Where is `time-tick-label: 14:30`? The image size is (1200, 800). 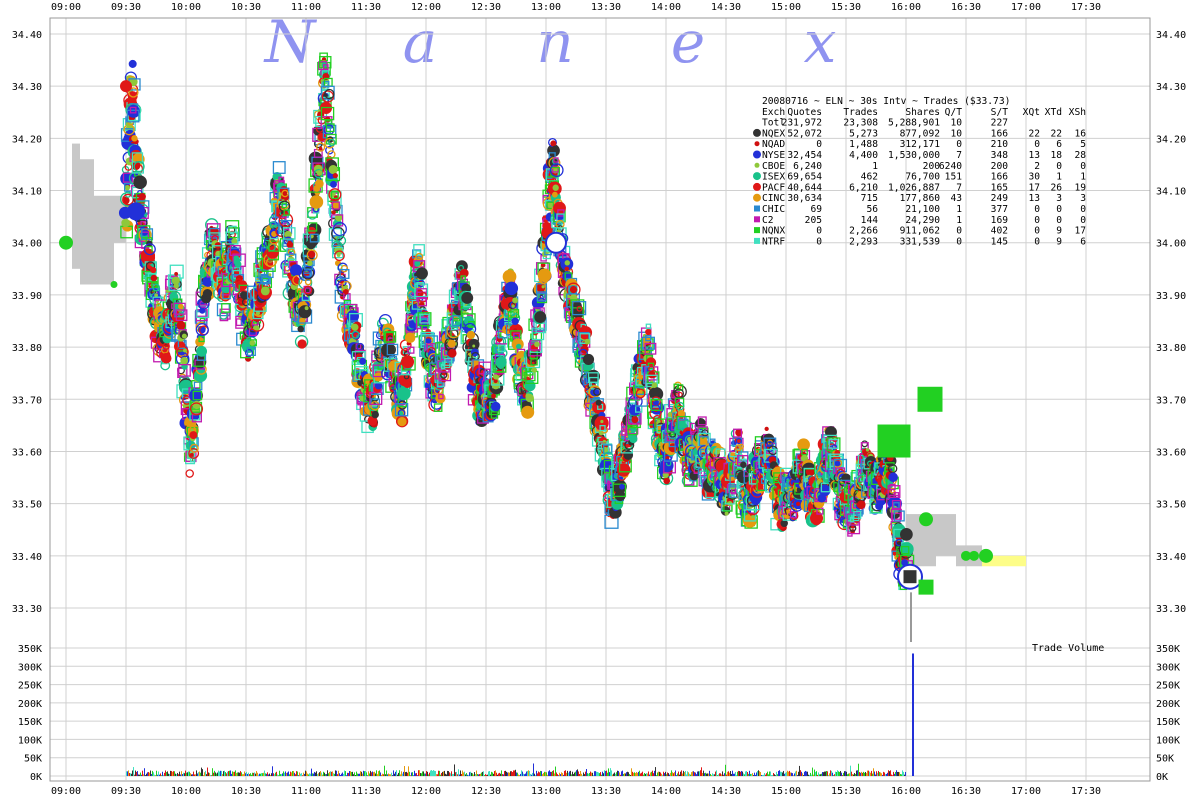
time-tick-label: 14:30 is located at coordinates (726, 7).